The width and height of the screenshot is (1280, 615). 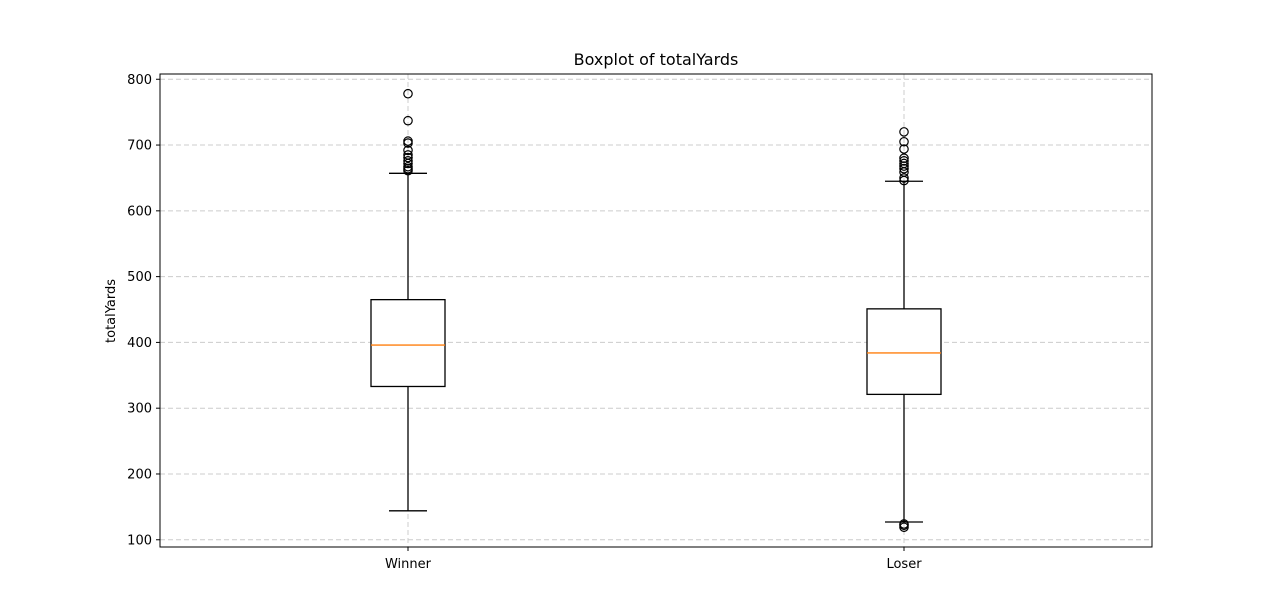 I want to click on y-tick-label: 400, so click(x=139, y=343).